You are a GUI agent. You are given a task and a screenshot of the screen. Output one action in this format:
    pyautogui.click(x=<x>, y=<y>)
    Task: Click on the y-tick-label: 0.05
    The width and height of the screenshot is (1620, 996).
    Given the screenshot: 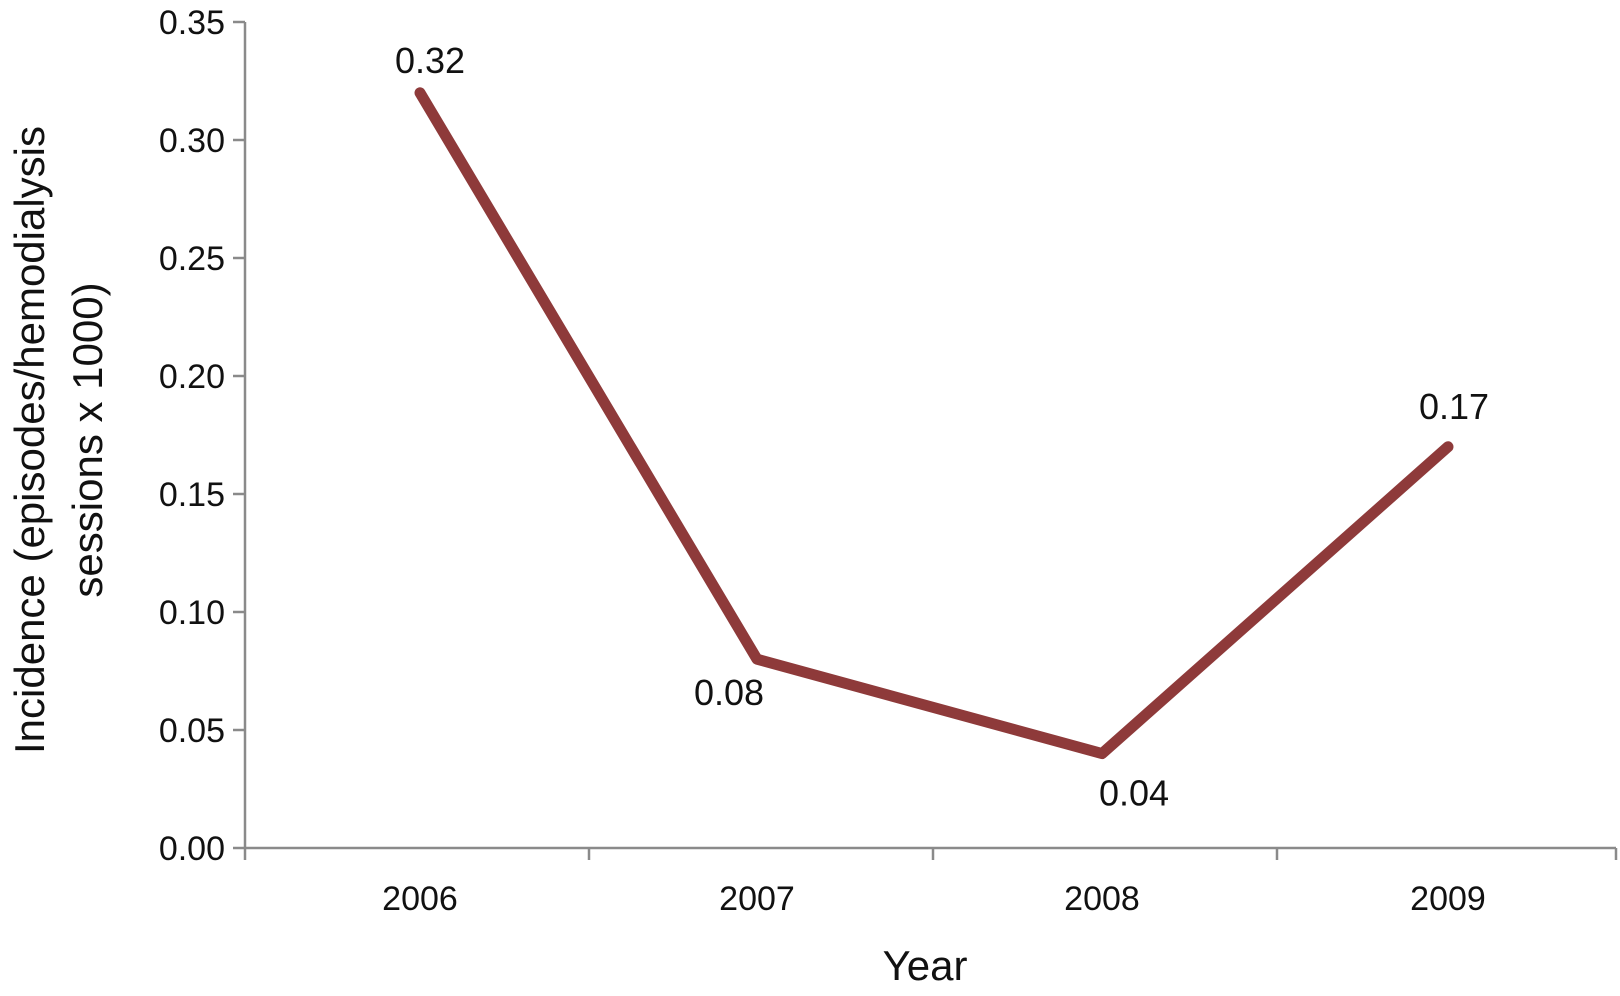 What is the action you would take?
    pyautogui.click(x=192, y=731)
    